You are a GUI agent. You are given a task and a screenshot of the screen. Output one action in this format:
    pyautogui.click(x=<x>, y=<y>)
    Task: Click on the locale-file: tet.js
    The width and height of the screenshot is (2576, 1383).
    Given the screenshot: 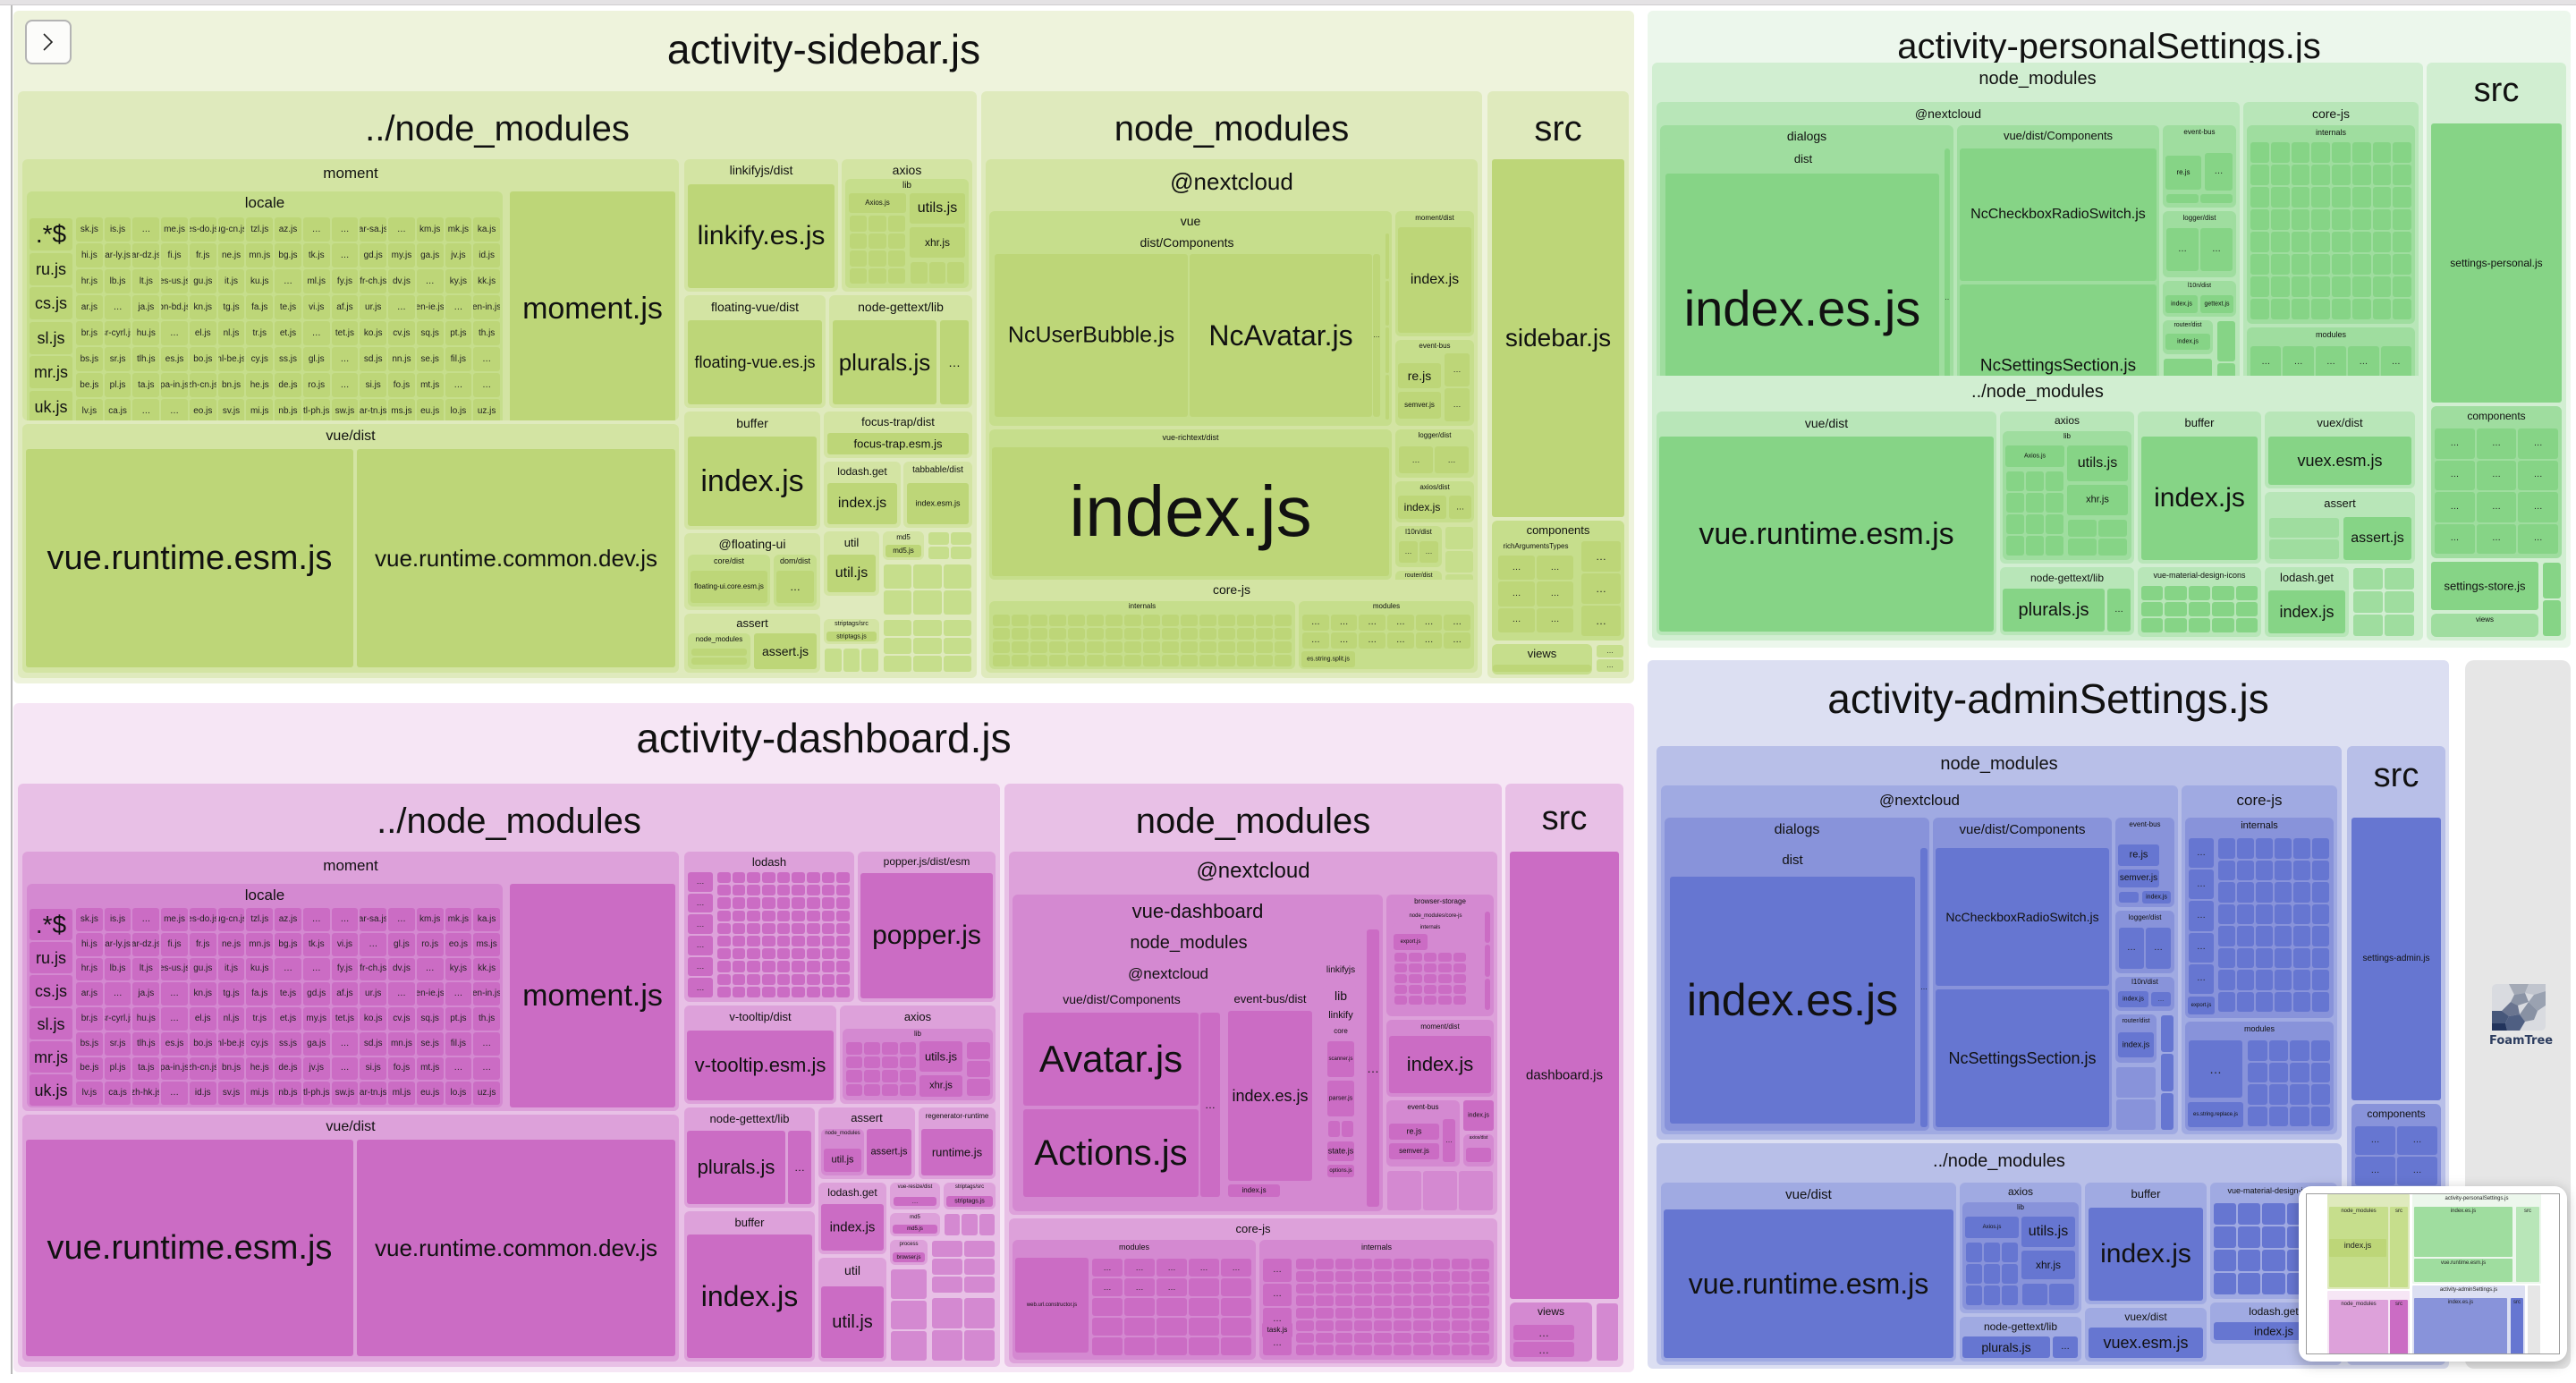 What is the action you would take?
    pyautogui.click(x=345, y=333)
    